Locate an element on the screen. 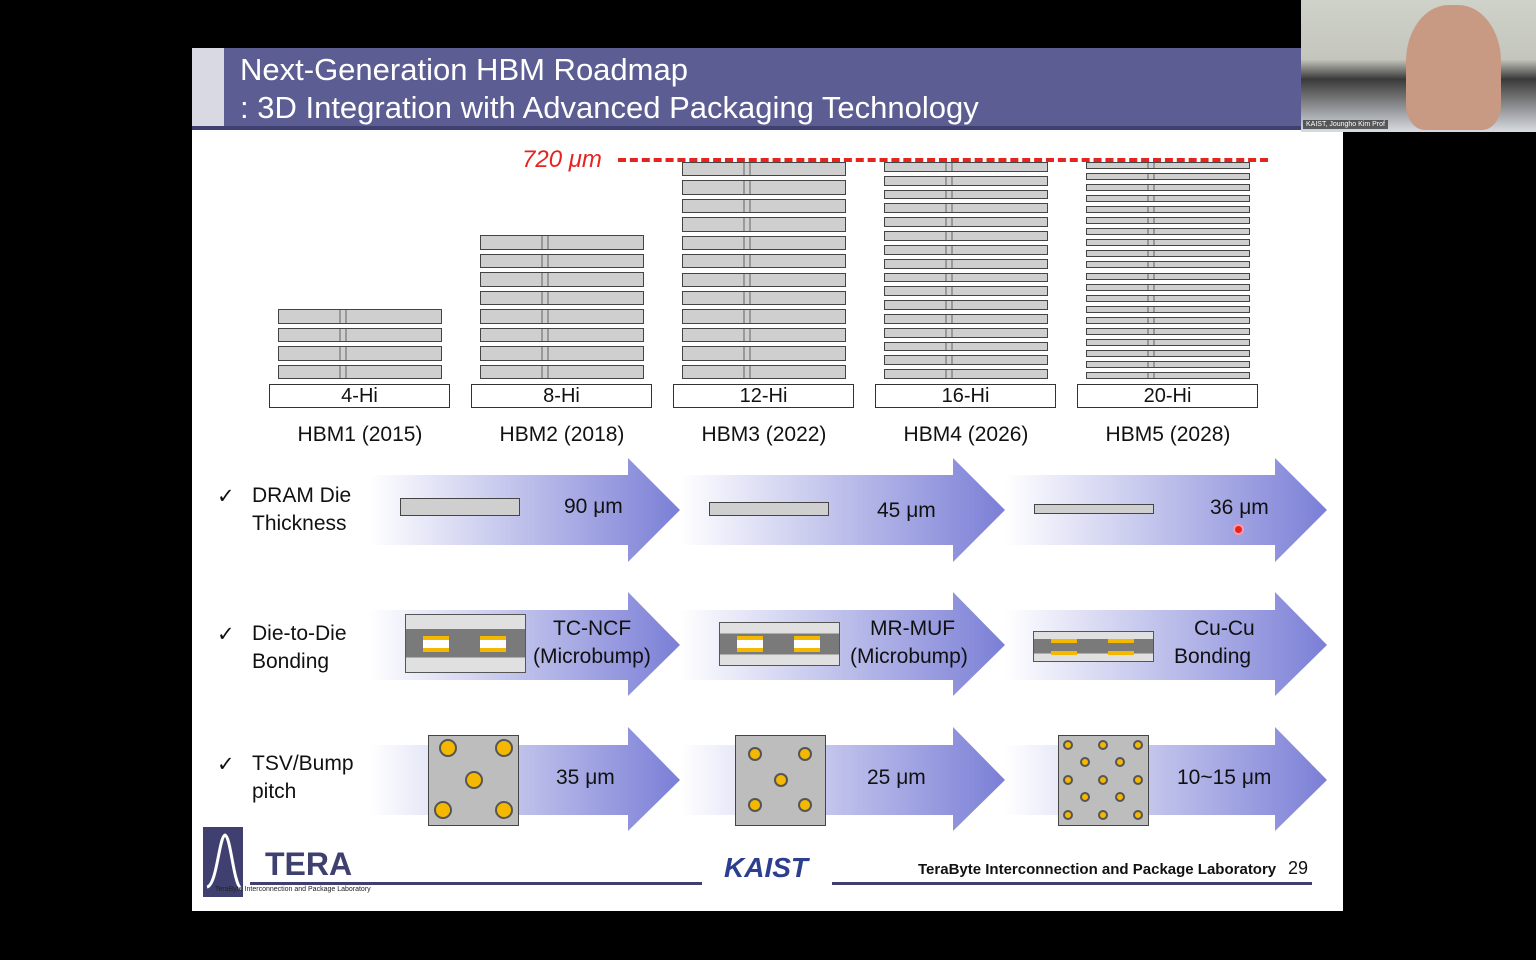 The image size is (1536, 960). row-label: Bonding is located at coordinates (291, 661).